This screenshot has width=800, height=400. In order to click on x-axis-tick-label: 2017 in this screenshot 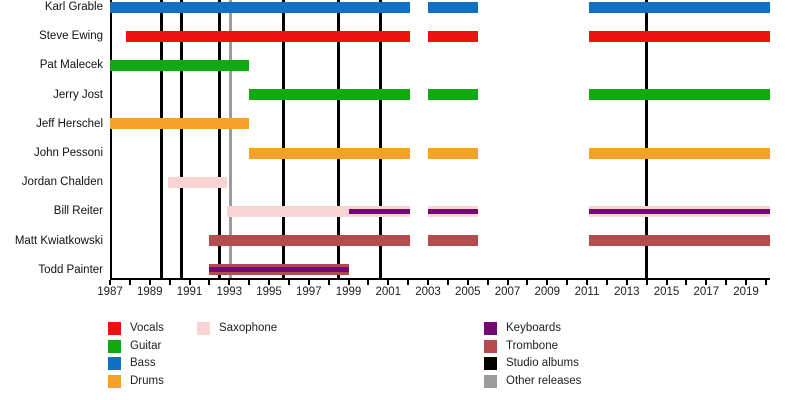, I will do `click(706, 292)`.